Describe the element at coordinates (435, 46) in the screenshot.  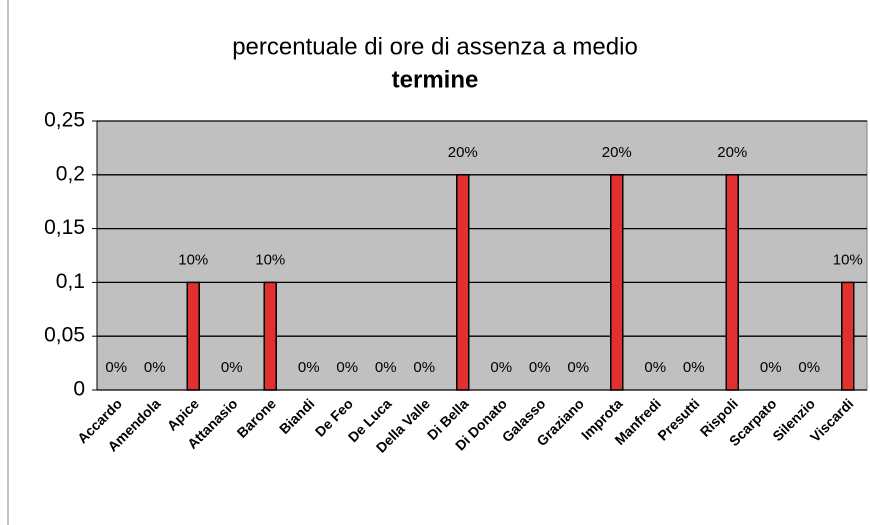
I see `chart-title: percentuale di ore di assenza a medio` at that location.